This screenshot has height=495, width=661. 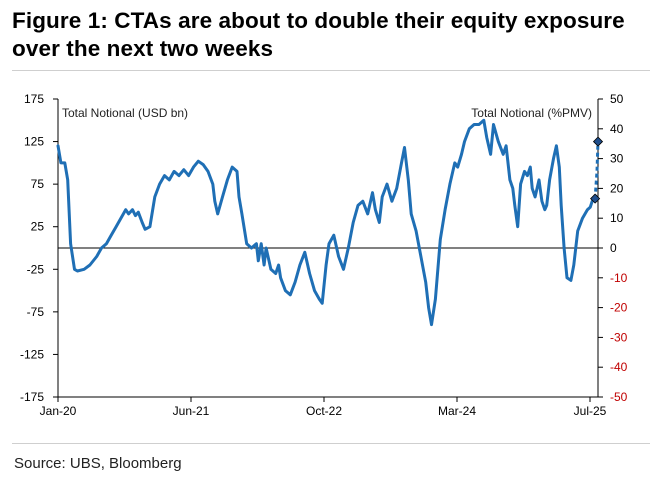 What do you see at coordinates (617, 159) in the screenshot?
I see `right-tick-label: 30` at bounding box center [617, 159].